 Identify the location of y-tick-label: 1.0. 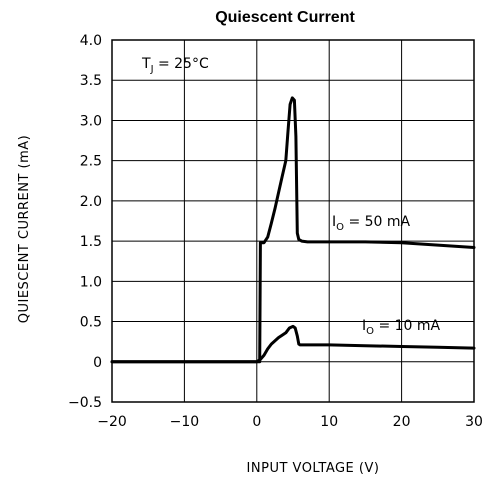
(91, 282).